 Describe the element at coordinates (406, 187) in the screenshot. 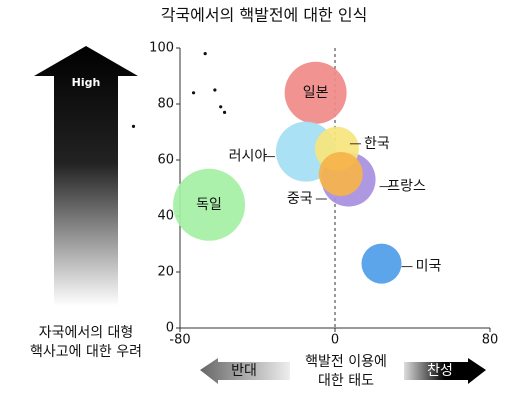

I see `bubble-label: 프랑스` at that location.